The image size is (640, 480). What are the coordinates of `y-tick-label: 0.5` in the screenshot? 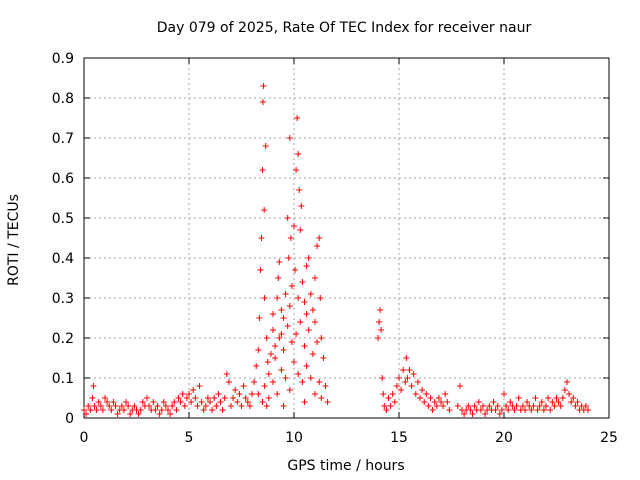 It's located at (63, 219).